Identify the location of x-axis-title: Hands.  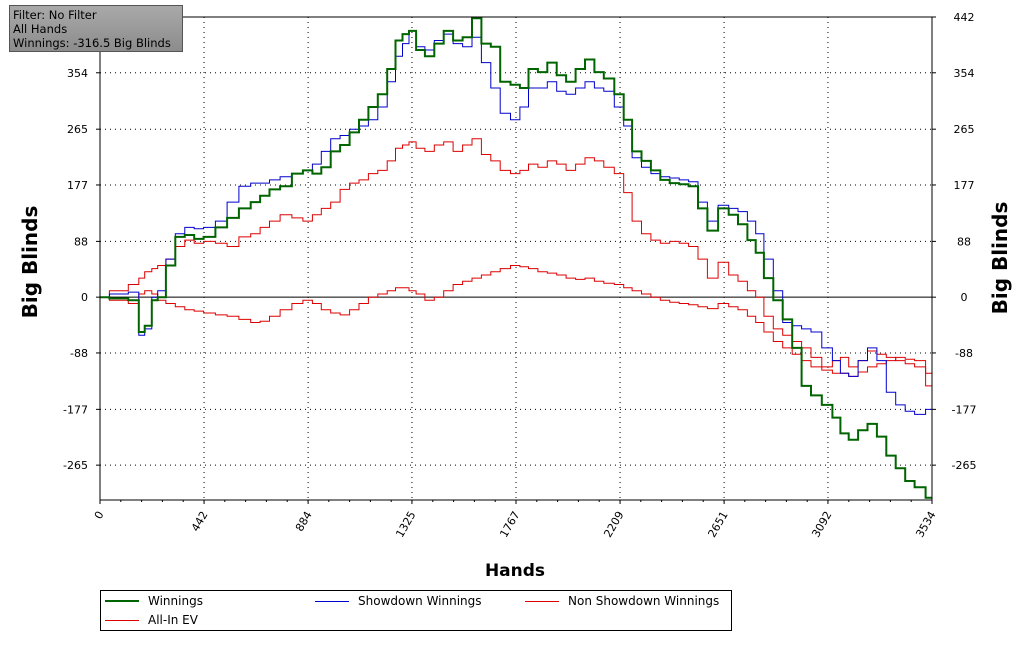
(515, 571).